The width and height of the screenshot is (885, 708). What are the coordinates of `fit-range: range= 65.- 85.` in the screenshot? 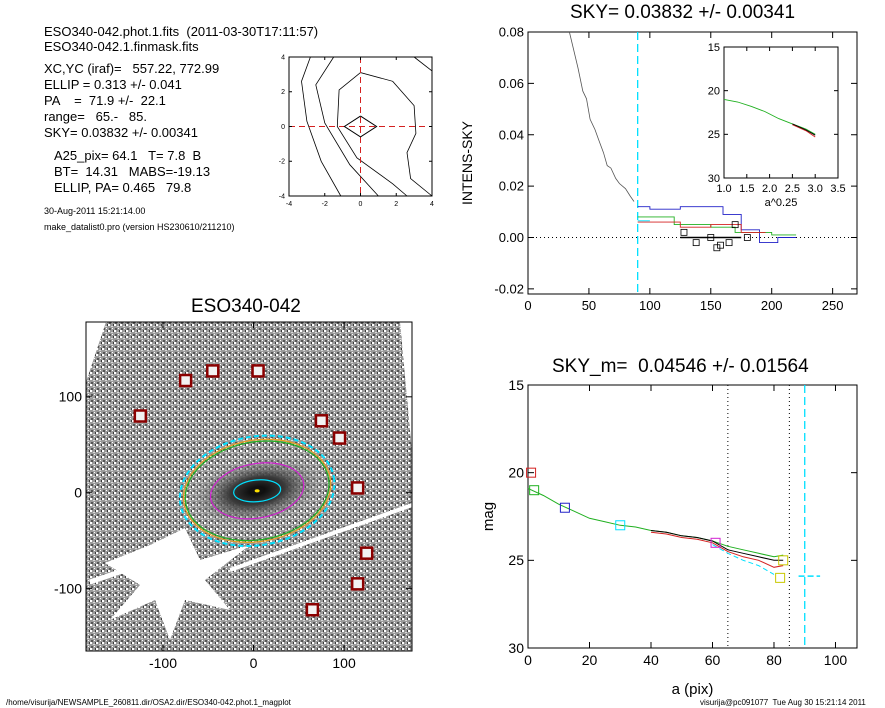 It's located at (95, 116).